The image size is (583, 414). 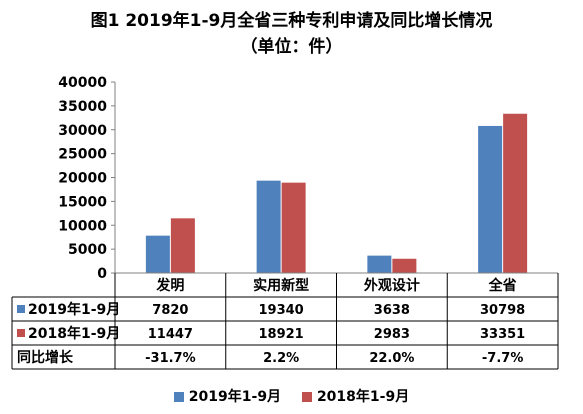 I want to click on legend-swatch-2018, so click(x=306, y=397).